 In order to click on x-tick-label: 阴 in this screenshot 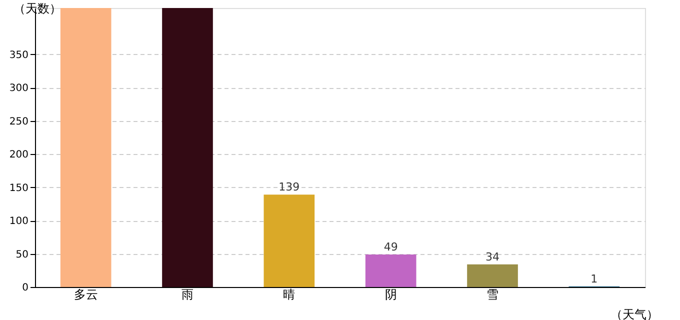, I will do `click(390, 295)`.